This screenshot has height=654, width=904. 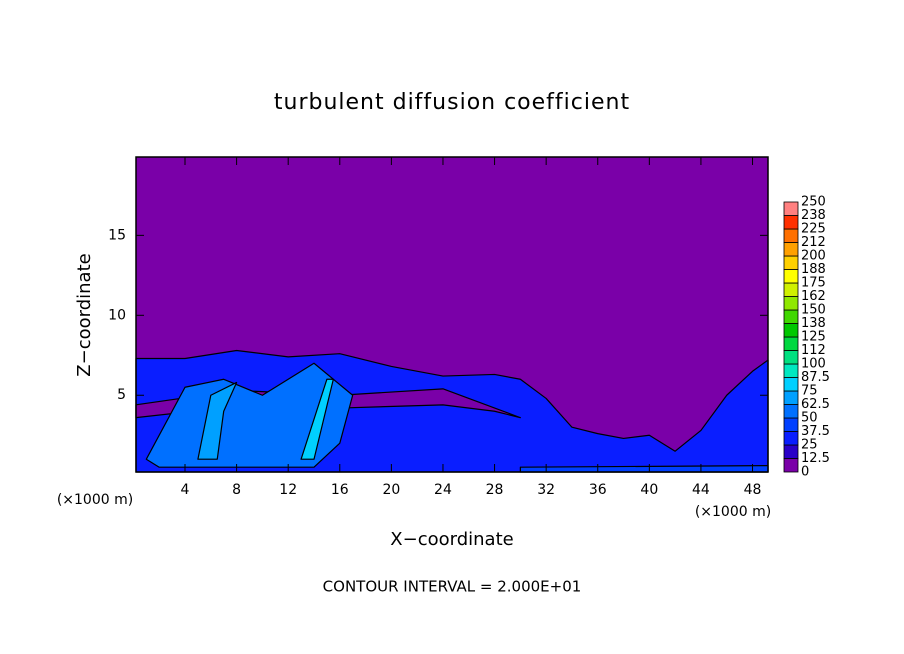 What do you see at coordinates (546, 490) in the screenshot?
I see `x-tick-label: 32` at bounding box center [546, 490].